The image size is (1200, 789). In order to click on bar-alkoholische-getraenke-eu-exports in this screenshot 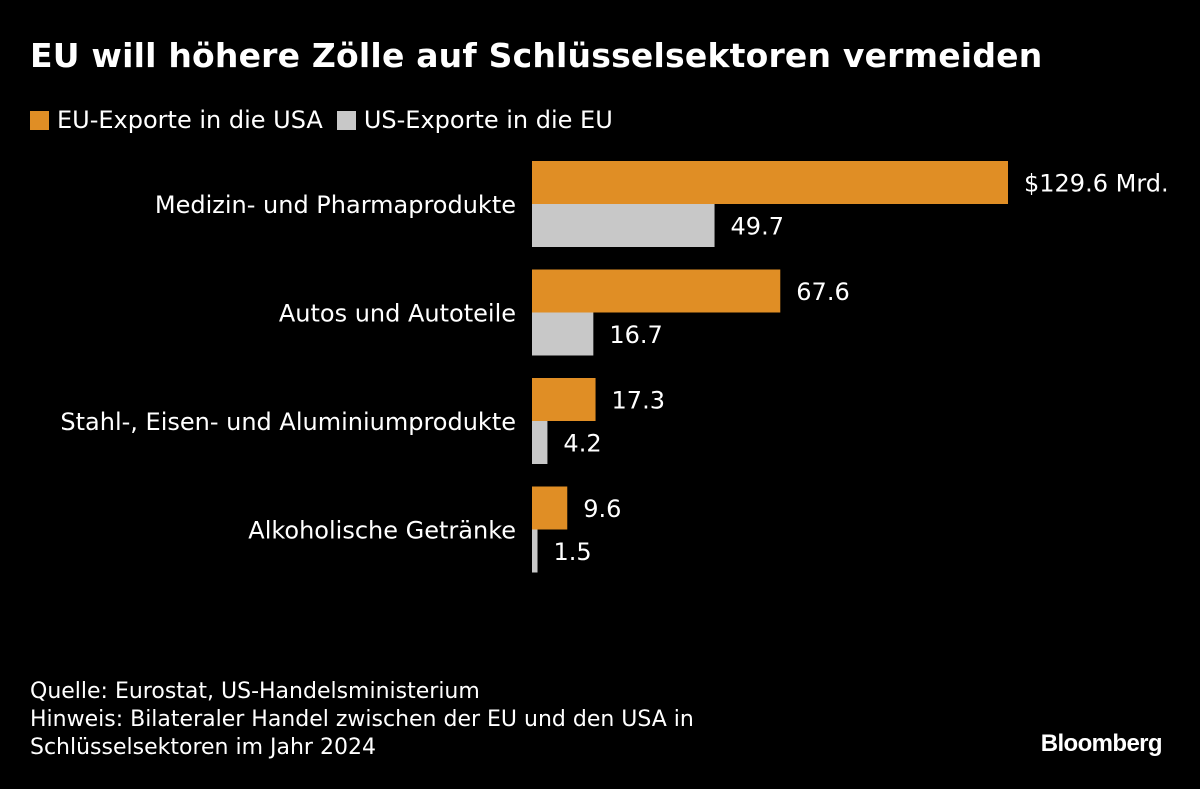, I will do `click(550, 508)`.